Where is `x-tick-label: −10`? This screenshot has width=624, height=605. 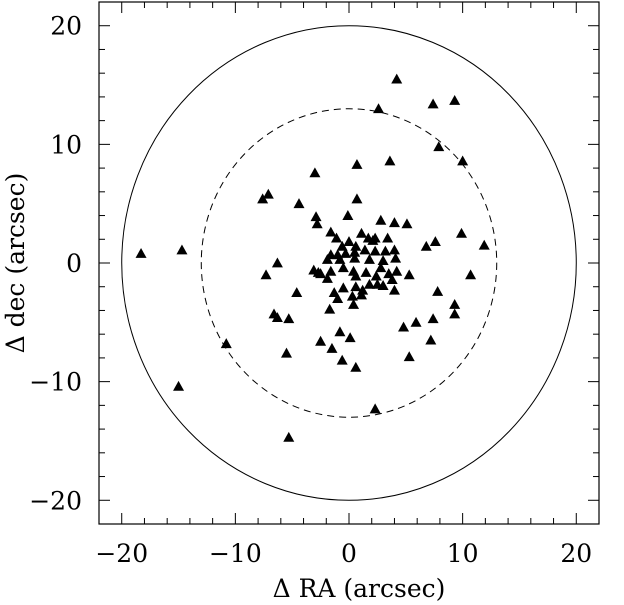 x-tick-label: −10 is located at coordinates (235, 553).